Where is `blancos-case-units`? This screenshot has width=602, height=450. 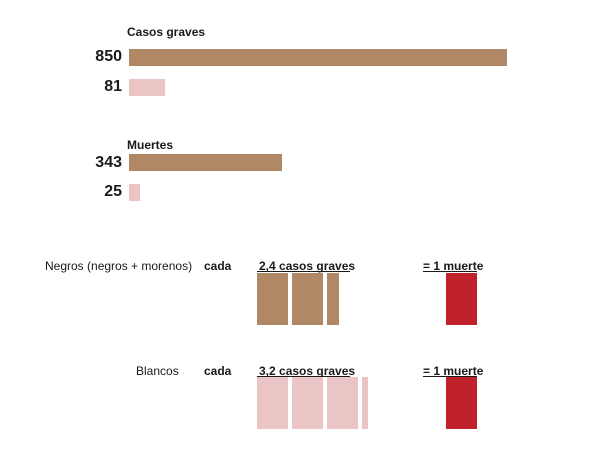 blancos-case-units is located at coordinates (317, 403).